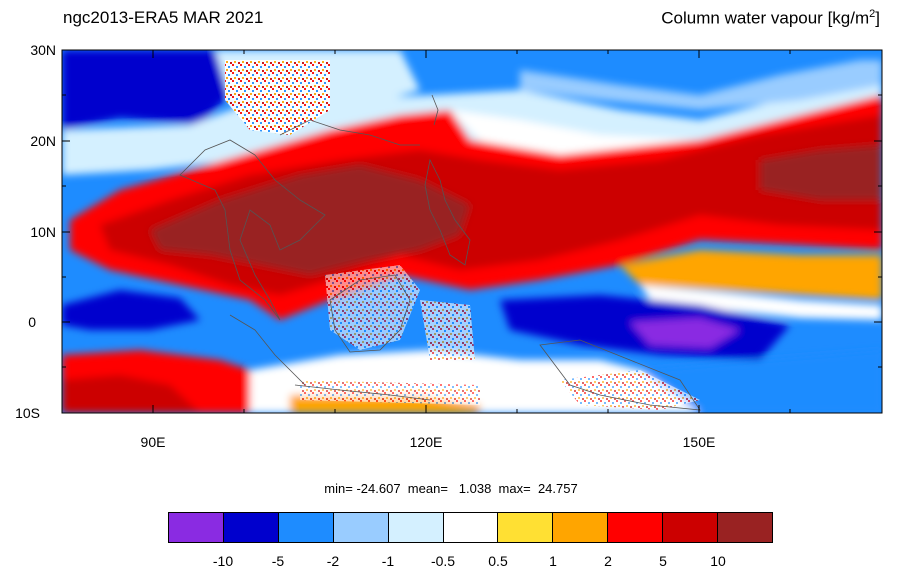 The image size is (902, 576). What do you see at coordinates (447, 212) in the screenshot?
I see `coast-philippines` at bounding box center [447, 212].